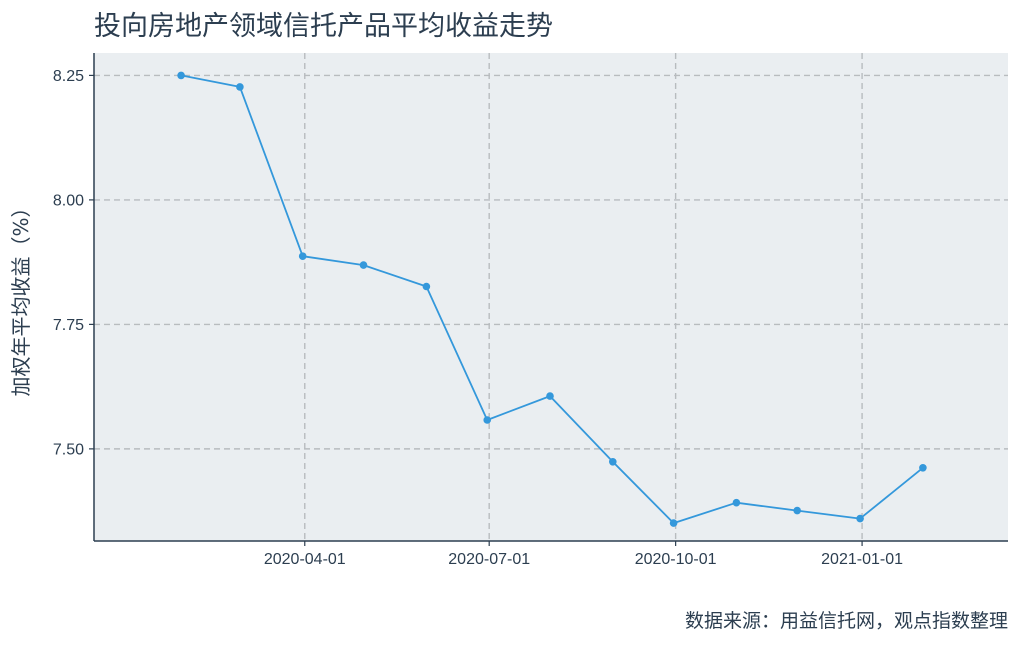 Image resolution: width=1022 pixels, height=646 pixels. What do you see at coordinates (305, 559) in the screenshot?
I see `x-tick-label: 2020-04-01` at bounding box center [305, 559].